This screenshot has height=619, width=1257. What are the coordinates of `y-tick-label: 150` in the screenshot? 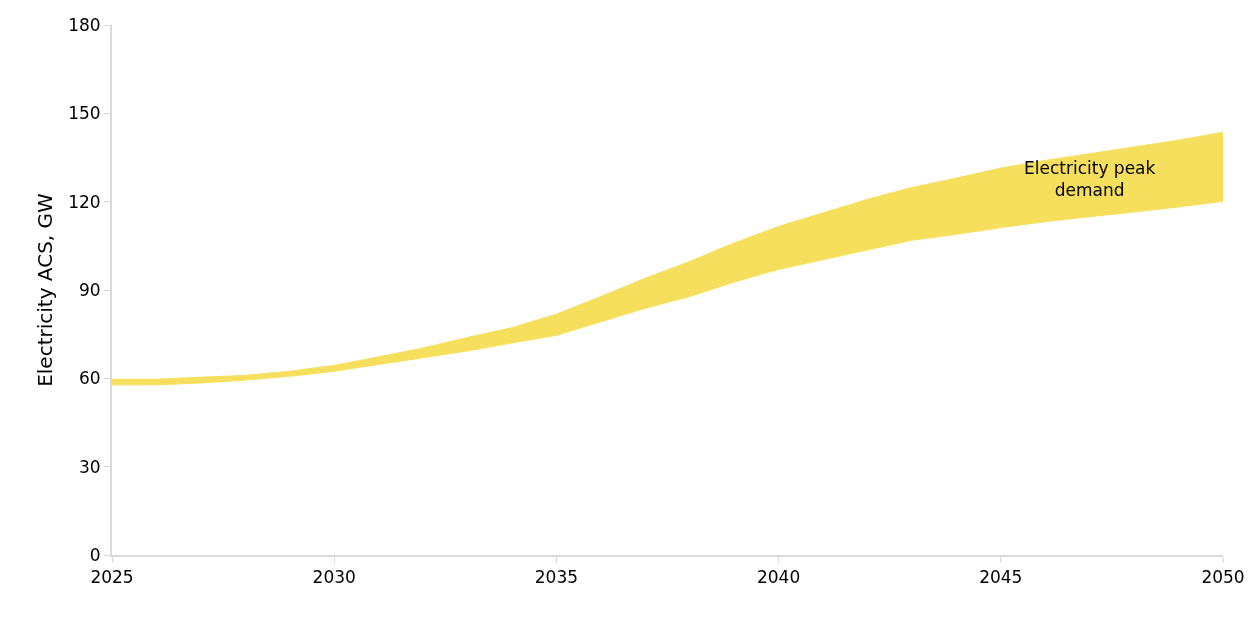 It's located at (84, 113).